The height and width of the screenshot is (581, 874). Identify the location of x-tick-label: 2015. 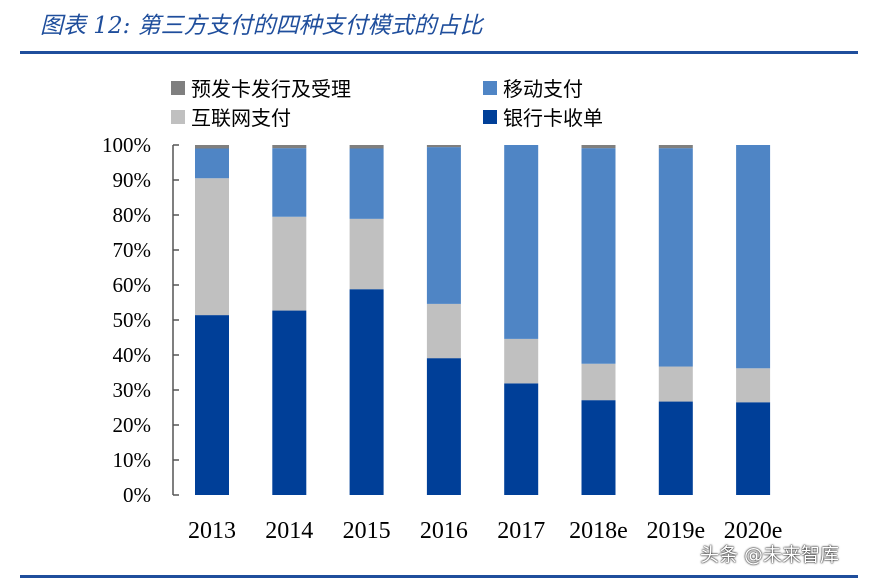
(367, 531).